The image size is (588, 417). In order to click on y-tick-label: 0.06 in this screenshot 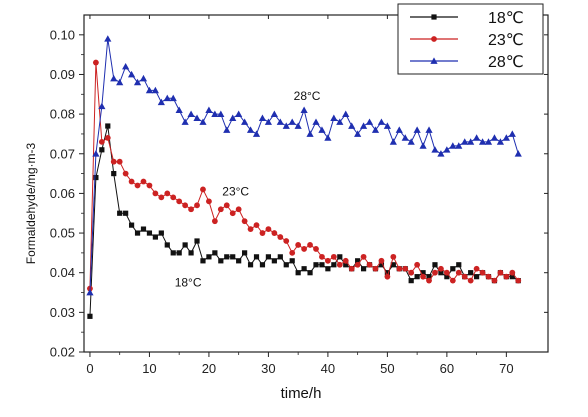, I will do `click(62, 193)`.